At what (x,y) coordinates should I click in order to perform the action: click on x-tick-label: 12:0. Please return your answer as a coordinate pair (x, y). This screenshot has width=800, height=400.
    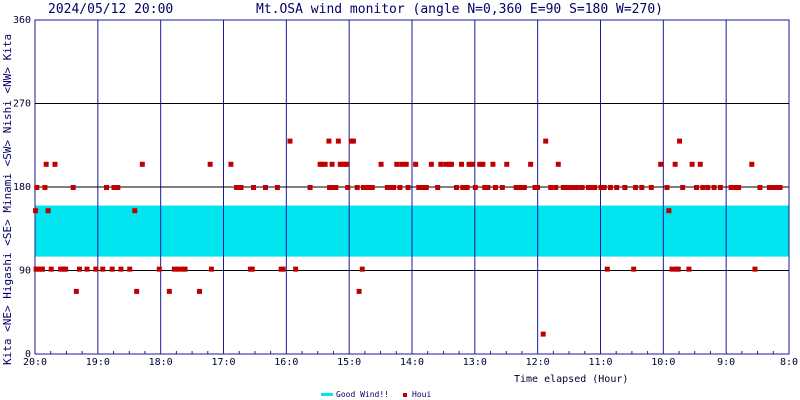
    Looking at the image, I should click on (538, 362).